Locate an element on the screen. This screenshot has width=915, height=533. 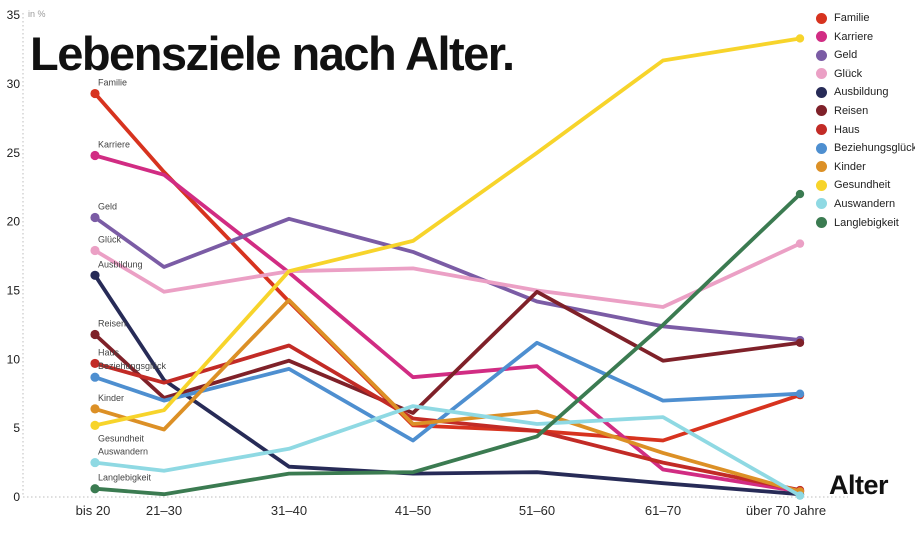
legend-item-beziehungsglück: Beziehungsglück is located at coordinates (865, 148).